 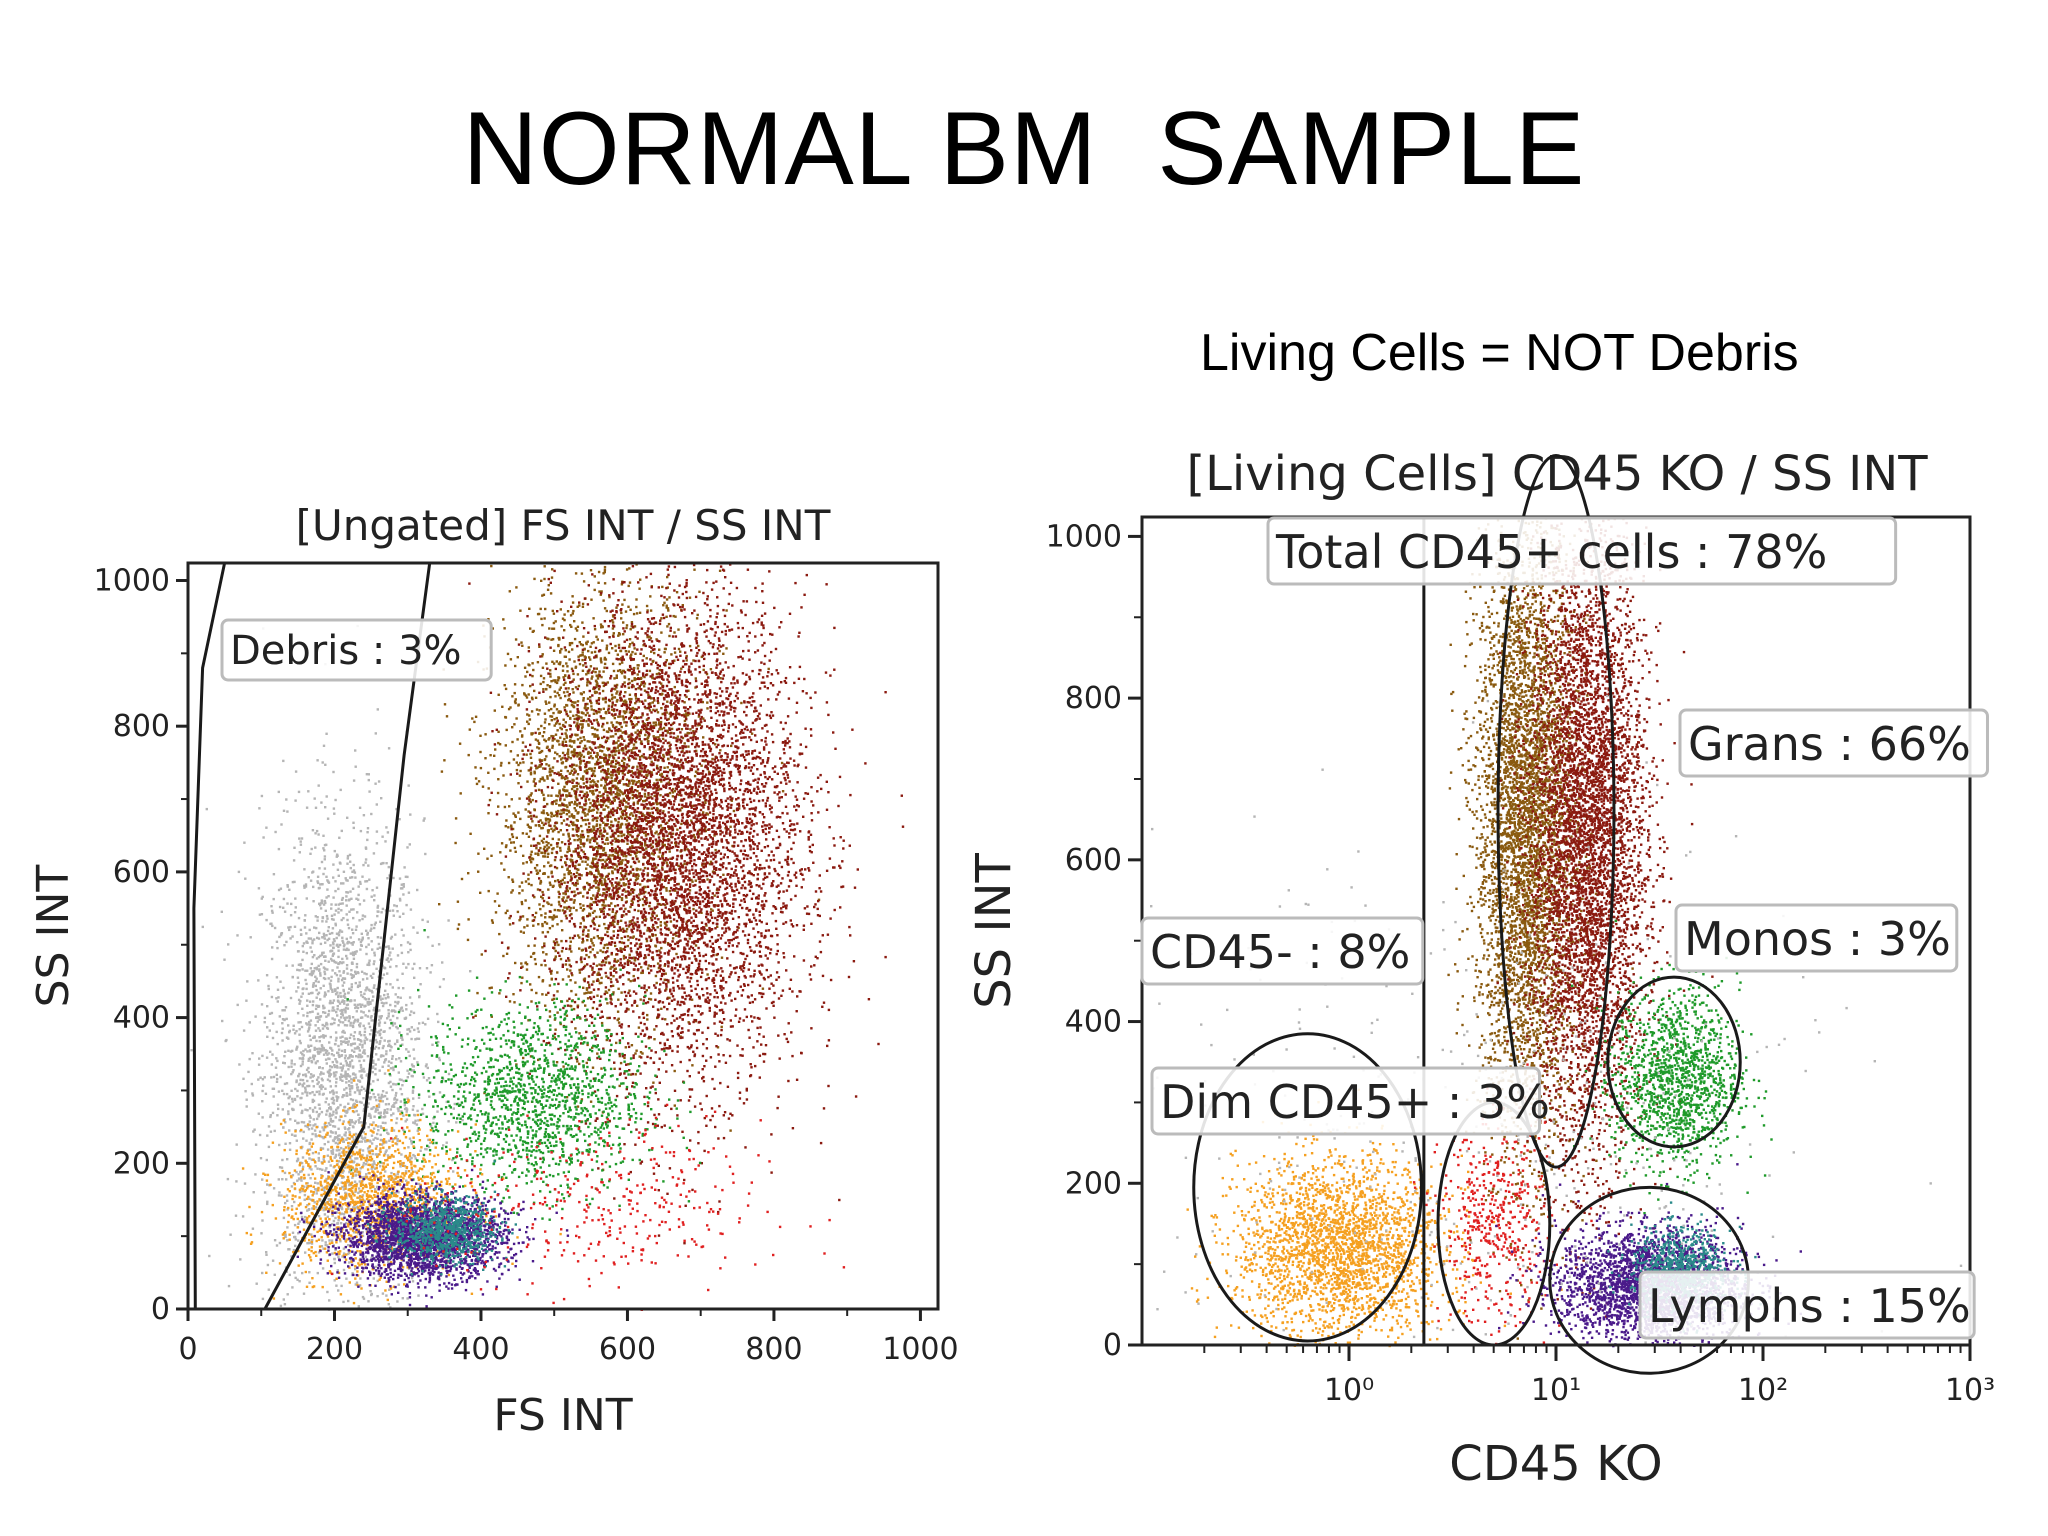 I want to click on slide-title: NORMAL BM SAMPLE, so click(x=1024, y=149).